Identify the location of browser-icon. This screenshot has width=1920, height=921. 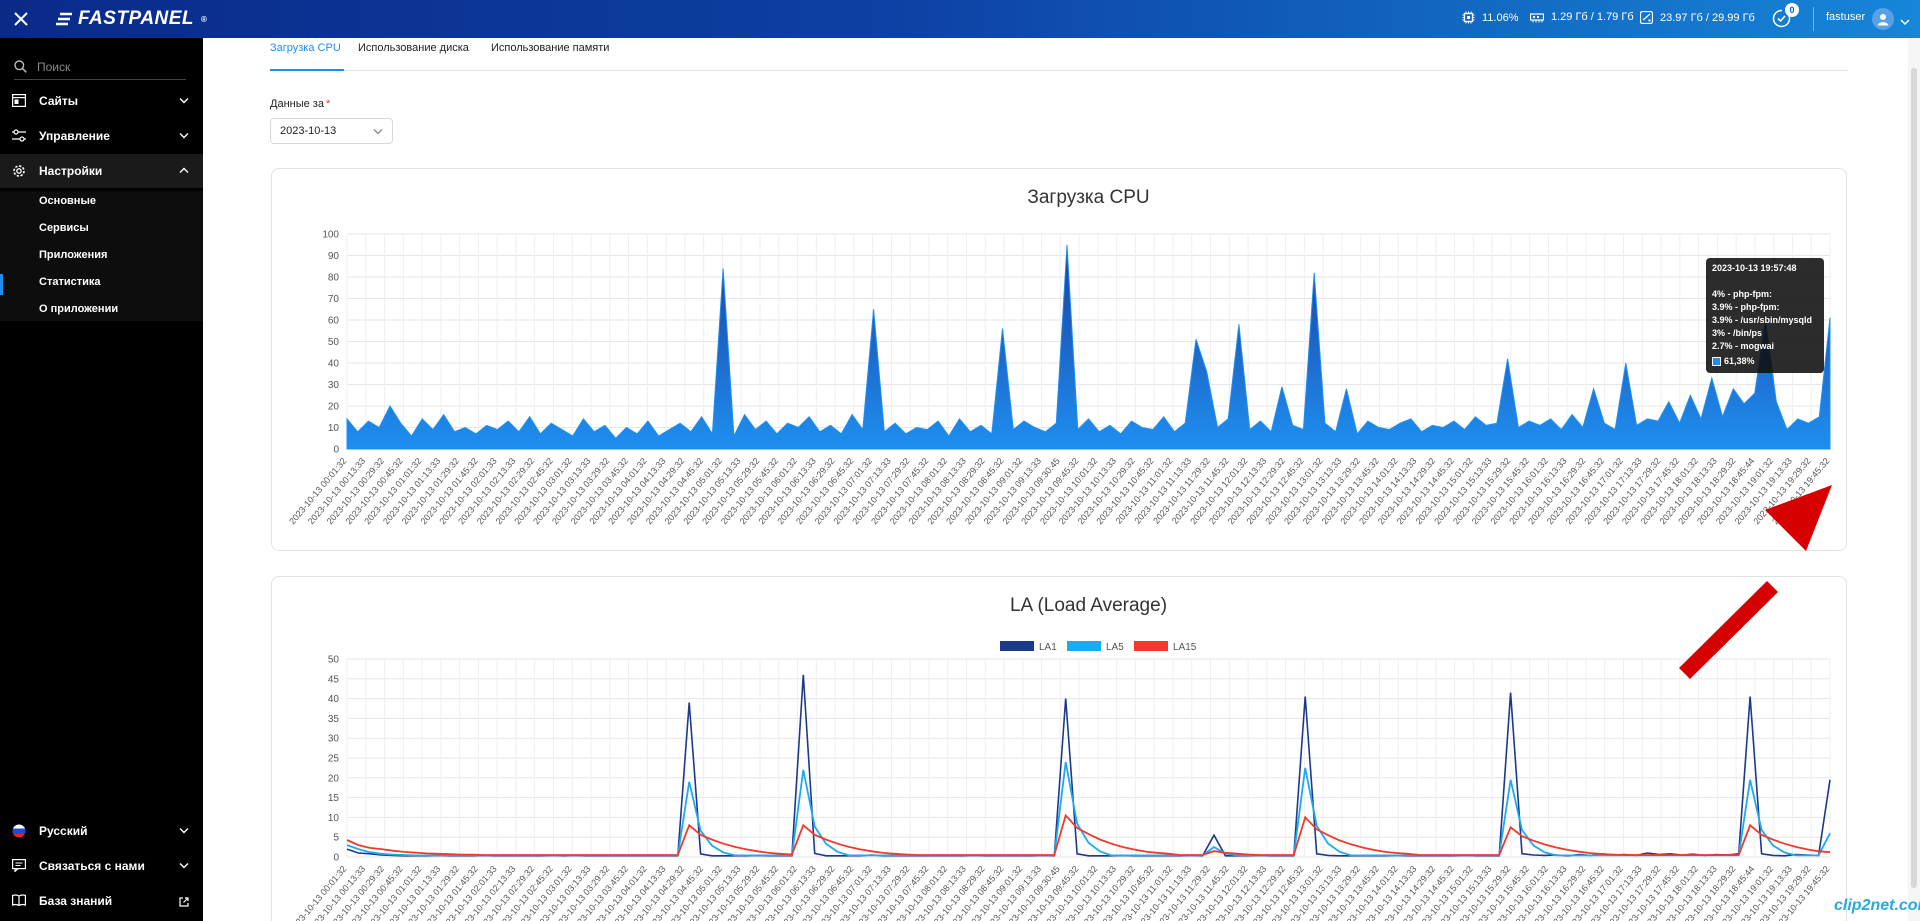
(19, 100).